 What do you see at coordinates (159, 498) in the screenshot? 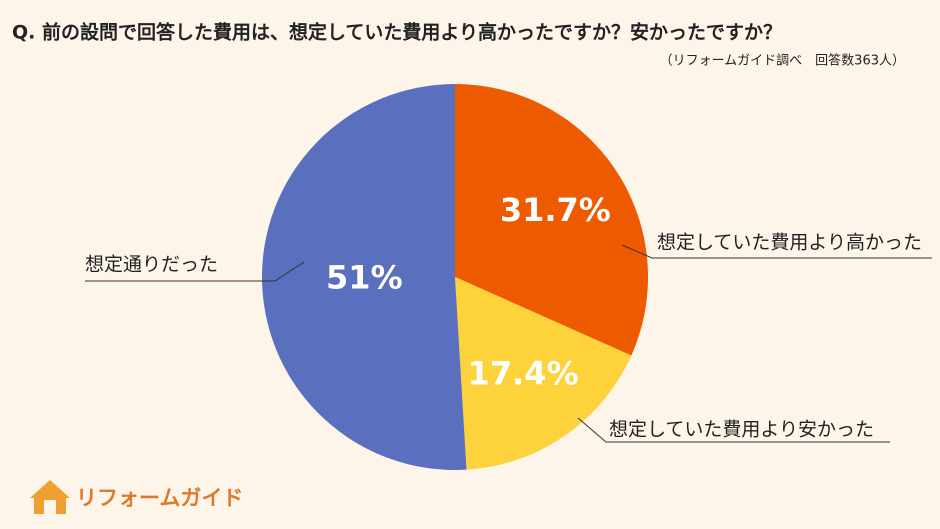
I see `brand-name: リフォームガイド` at bounding box center [159, 498].